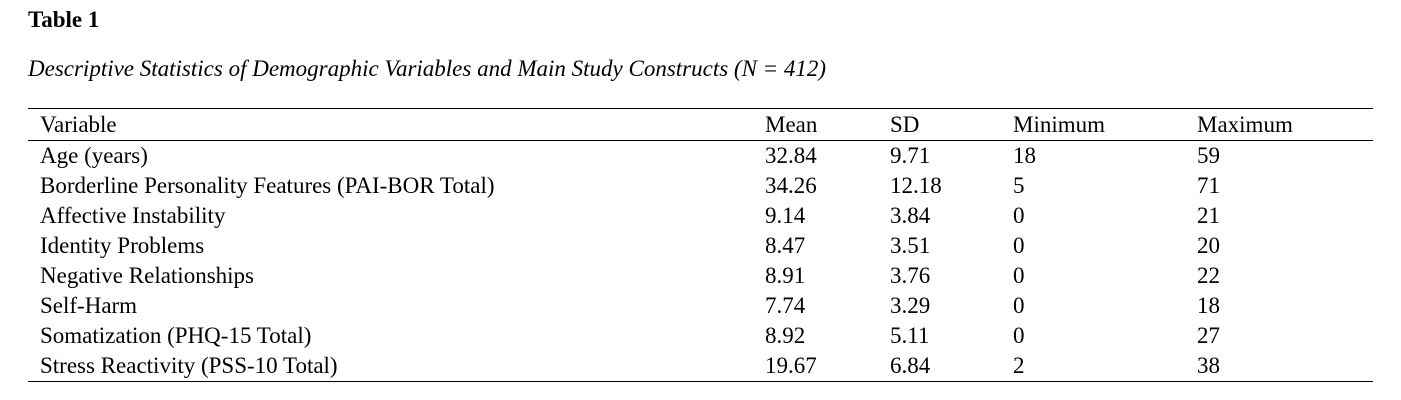 Image resolution: width=1401 pixels, height=400 pixels. What do you see at coordinates (951, 125) in the screenshot?
I see `column-header-sd: SD` at bounding box center [951, 125].